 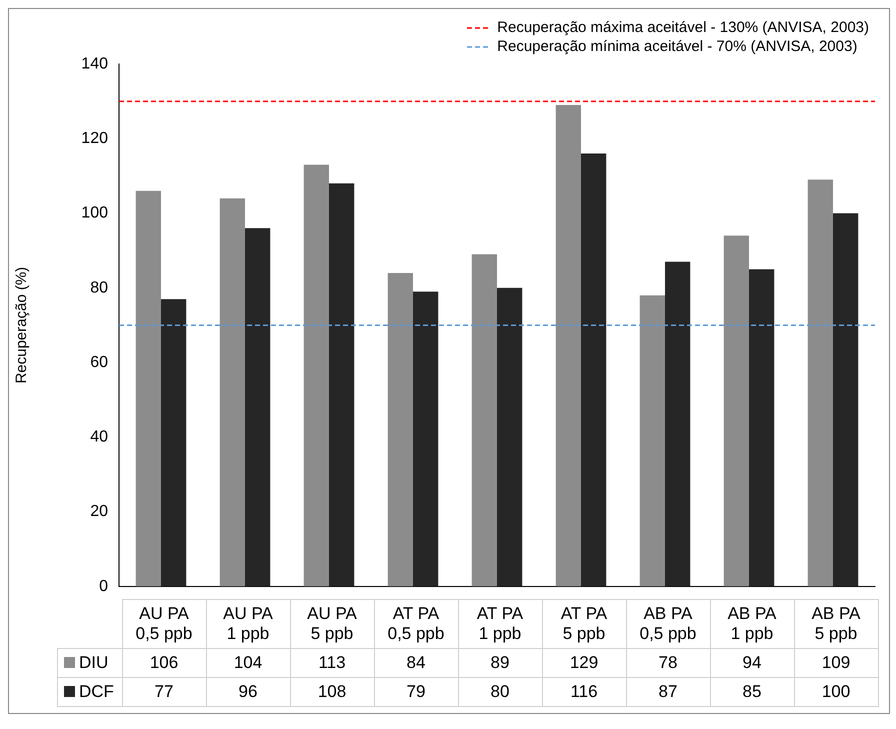 What do you see at coordinates (90, 663) in the screenshot?
I see `legend-label: DIU` at bounding box center [90, 663].